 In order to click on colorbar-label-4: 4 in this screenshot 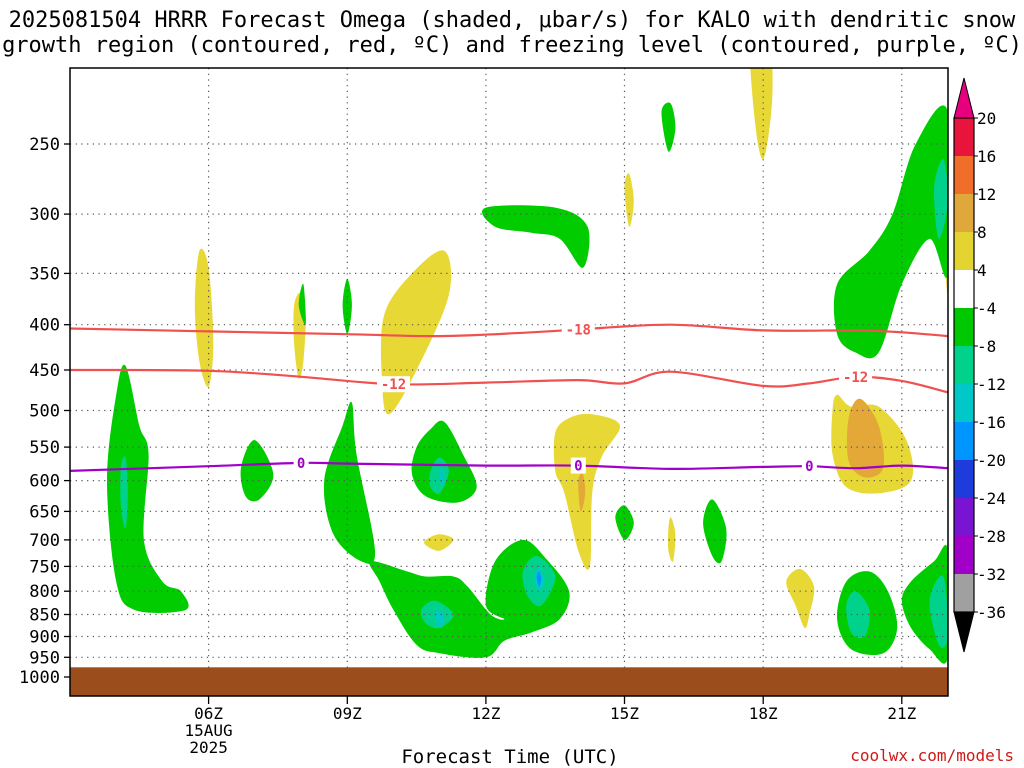, I will do `click(982, 270)`.